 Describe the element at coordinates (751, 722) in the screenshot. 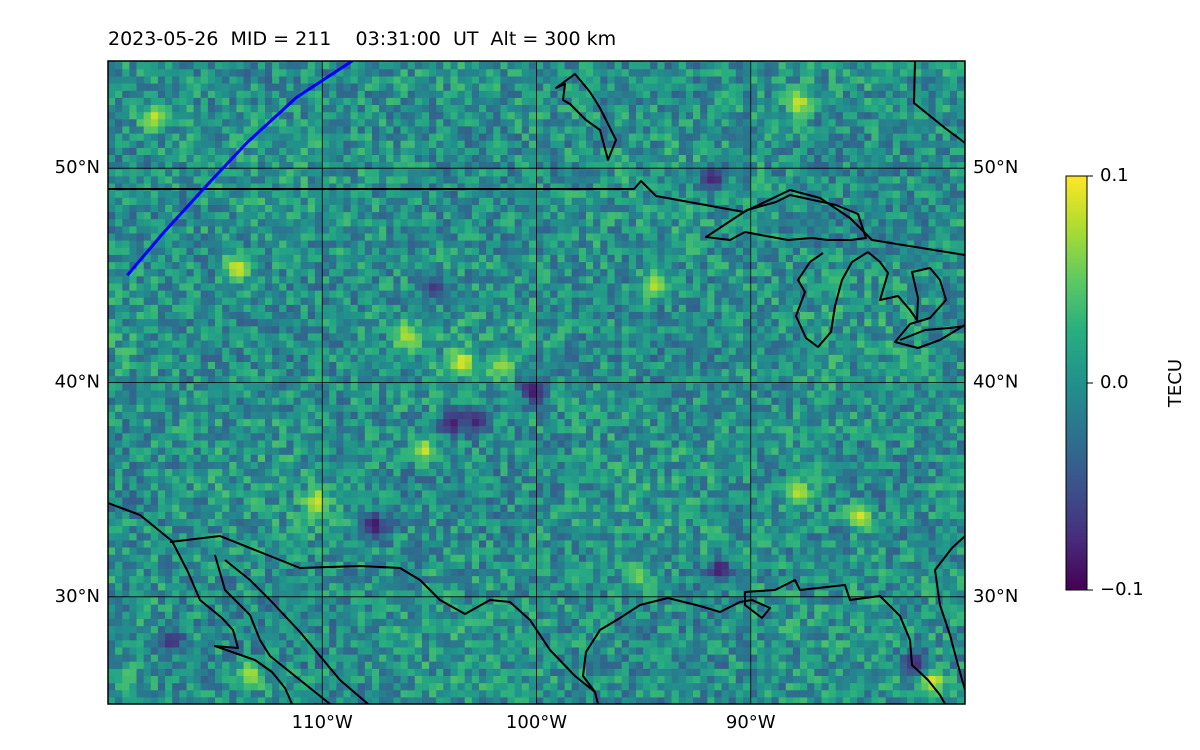

I see `lon-label: 90°W` at that location.